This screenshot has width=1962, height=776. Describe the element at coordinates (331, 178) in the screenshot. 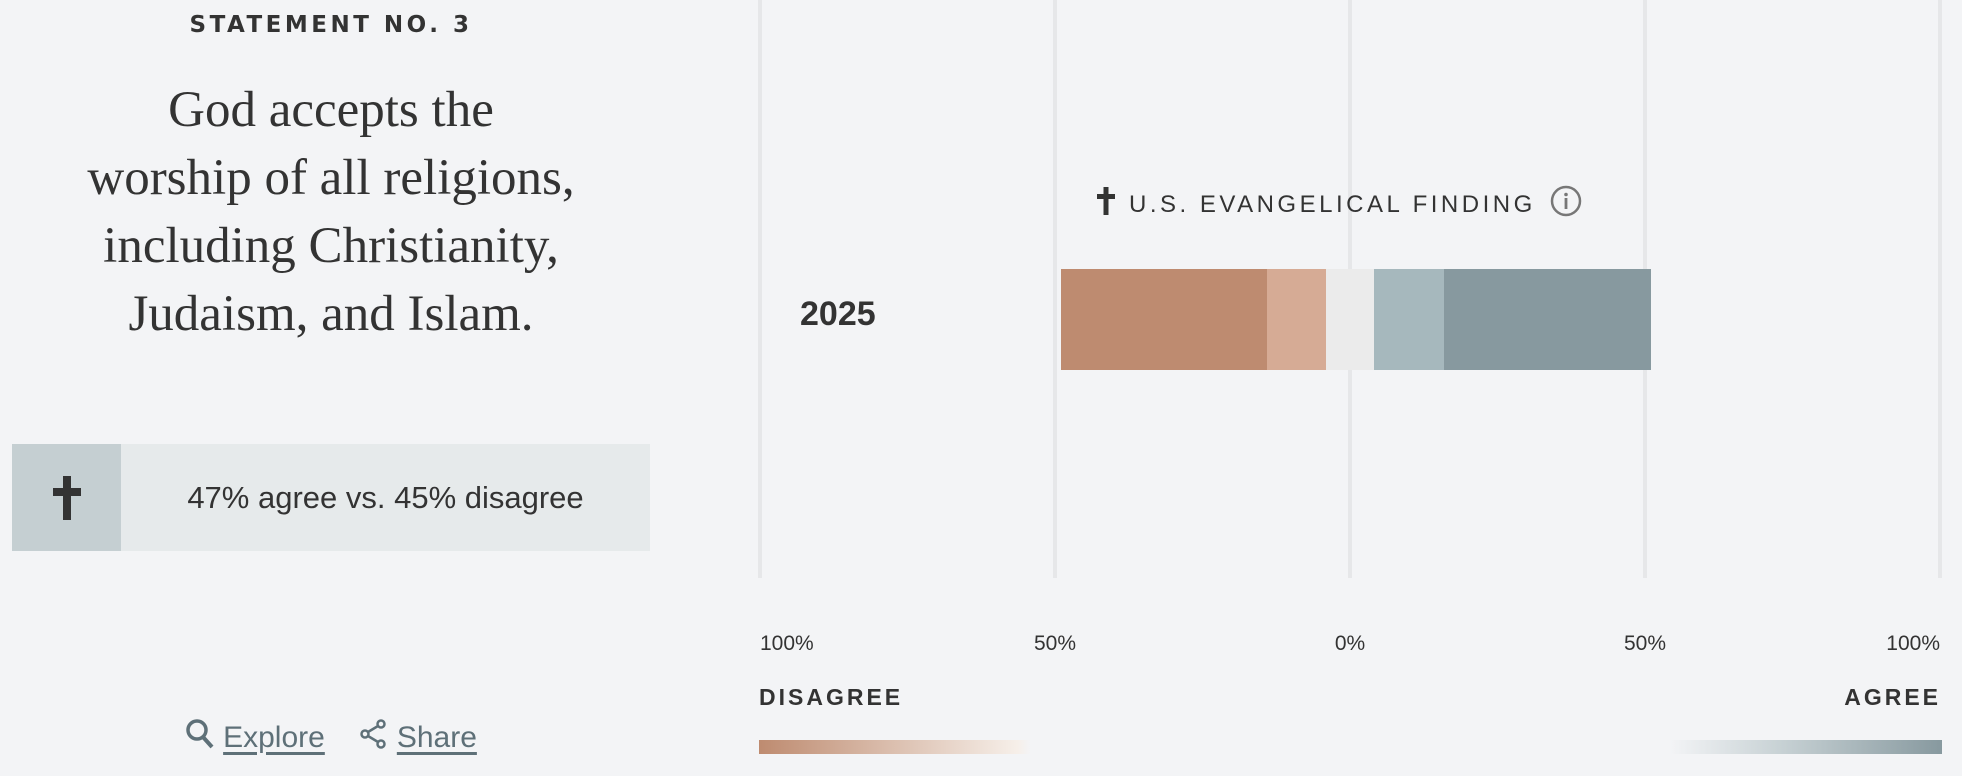

I see `headline-line: worship of all religions,` at that location.